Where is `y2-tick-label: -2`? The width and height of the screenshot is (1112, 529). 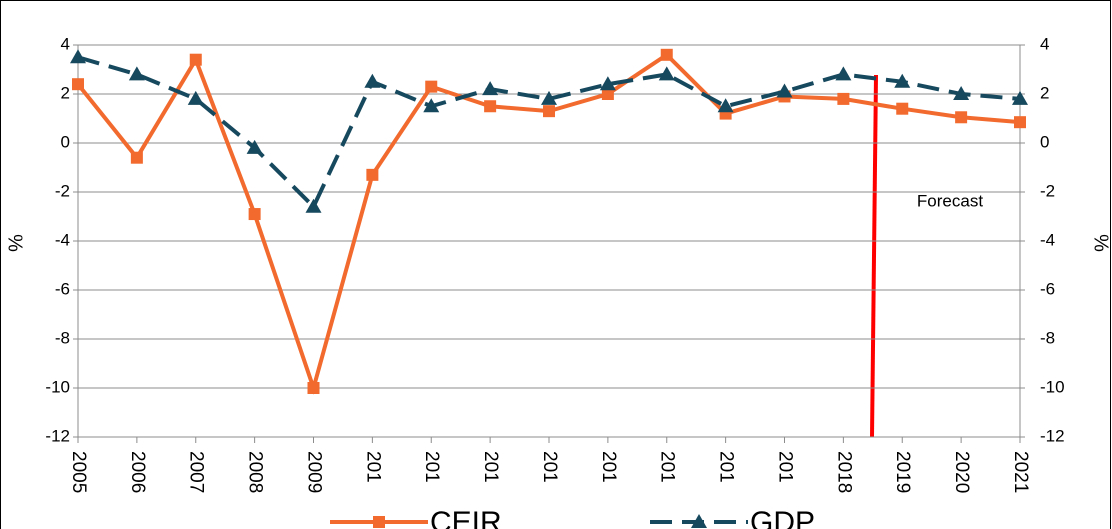
y2-tick-label: -2 is located at coordinates (1047, 190).